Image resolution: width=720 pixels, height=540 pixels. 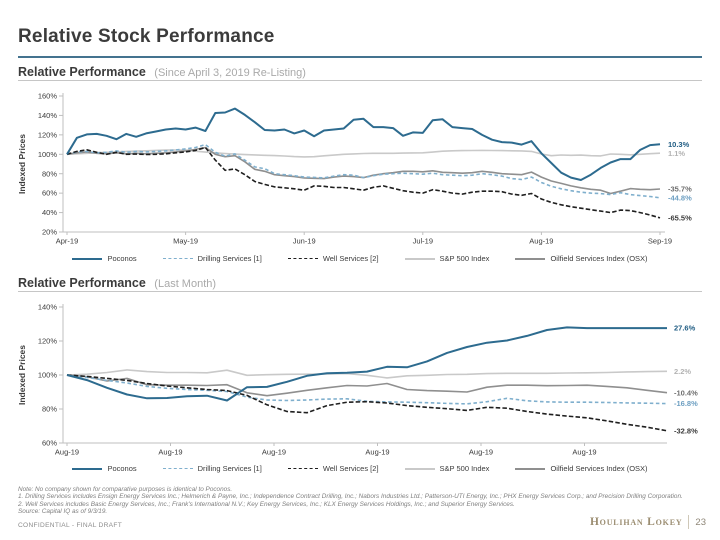 I want to click on end-label-well-services-2: -32.8%, so click(x=686, y=430).